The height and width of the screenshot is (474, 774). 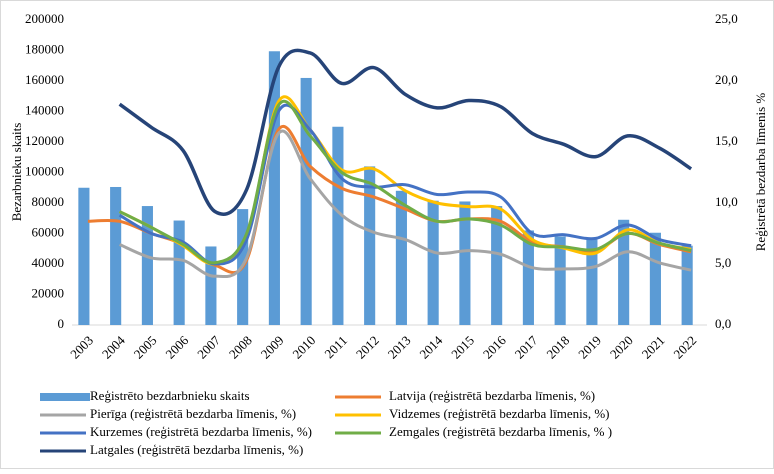 I want to click on y-tick-label: 20000, so click(x=48, y=292).